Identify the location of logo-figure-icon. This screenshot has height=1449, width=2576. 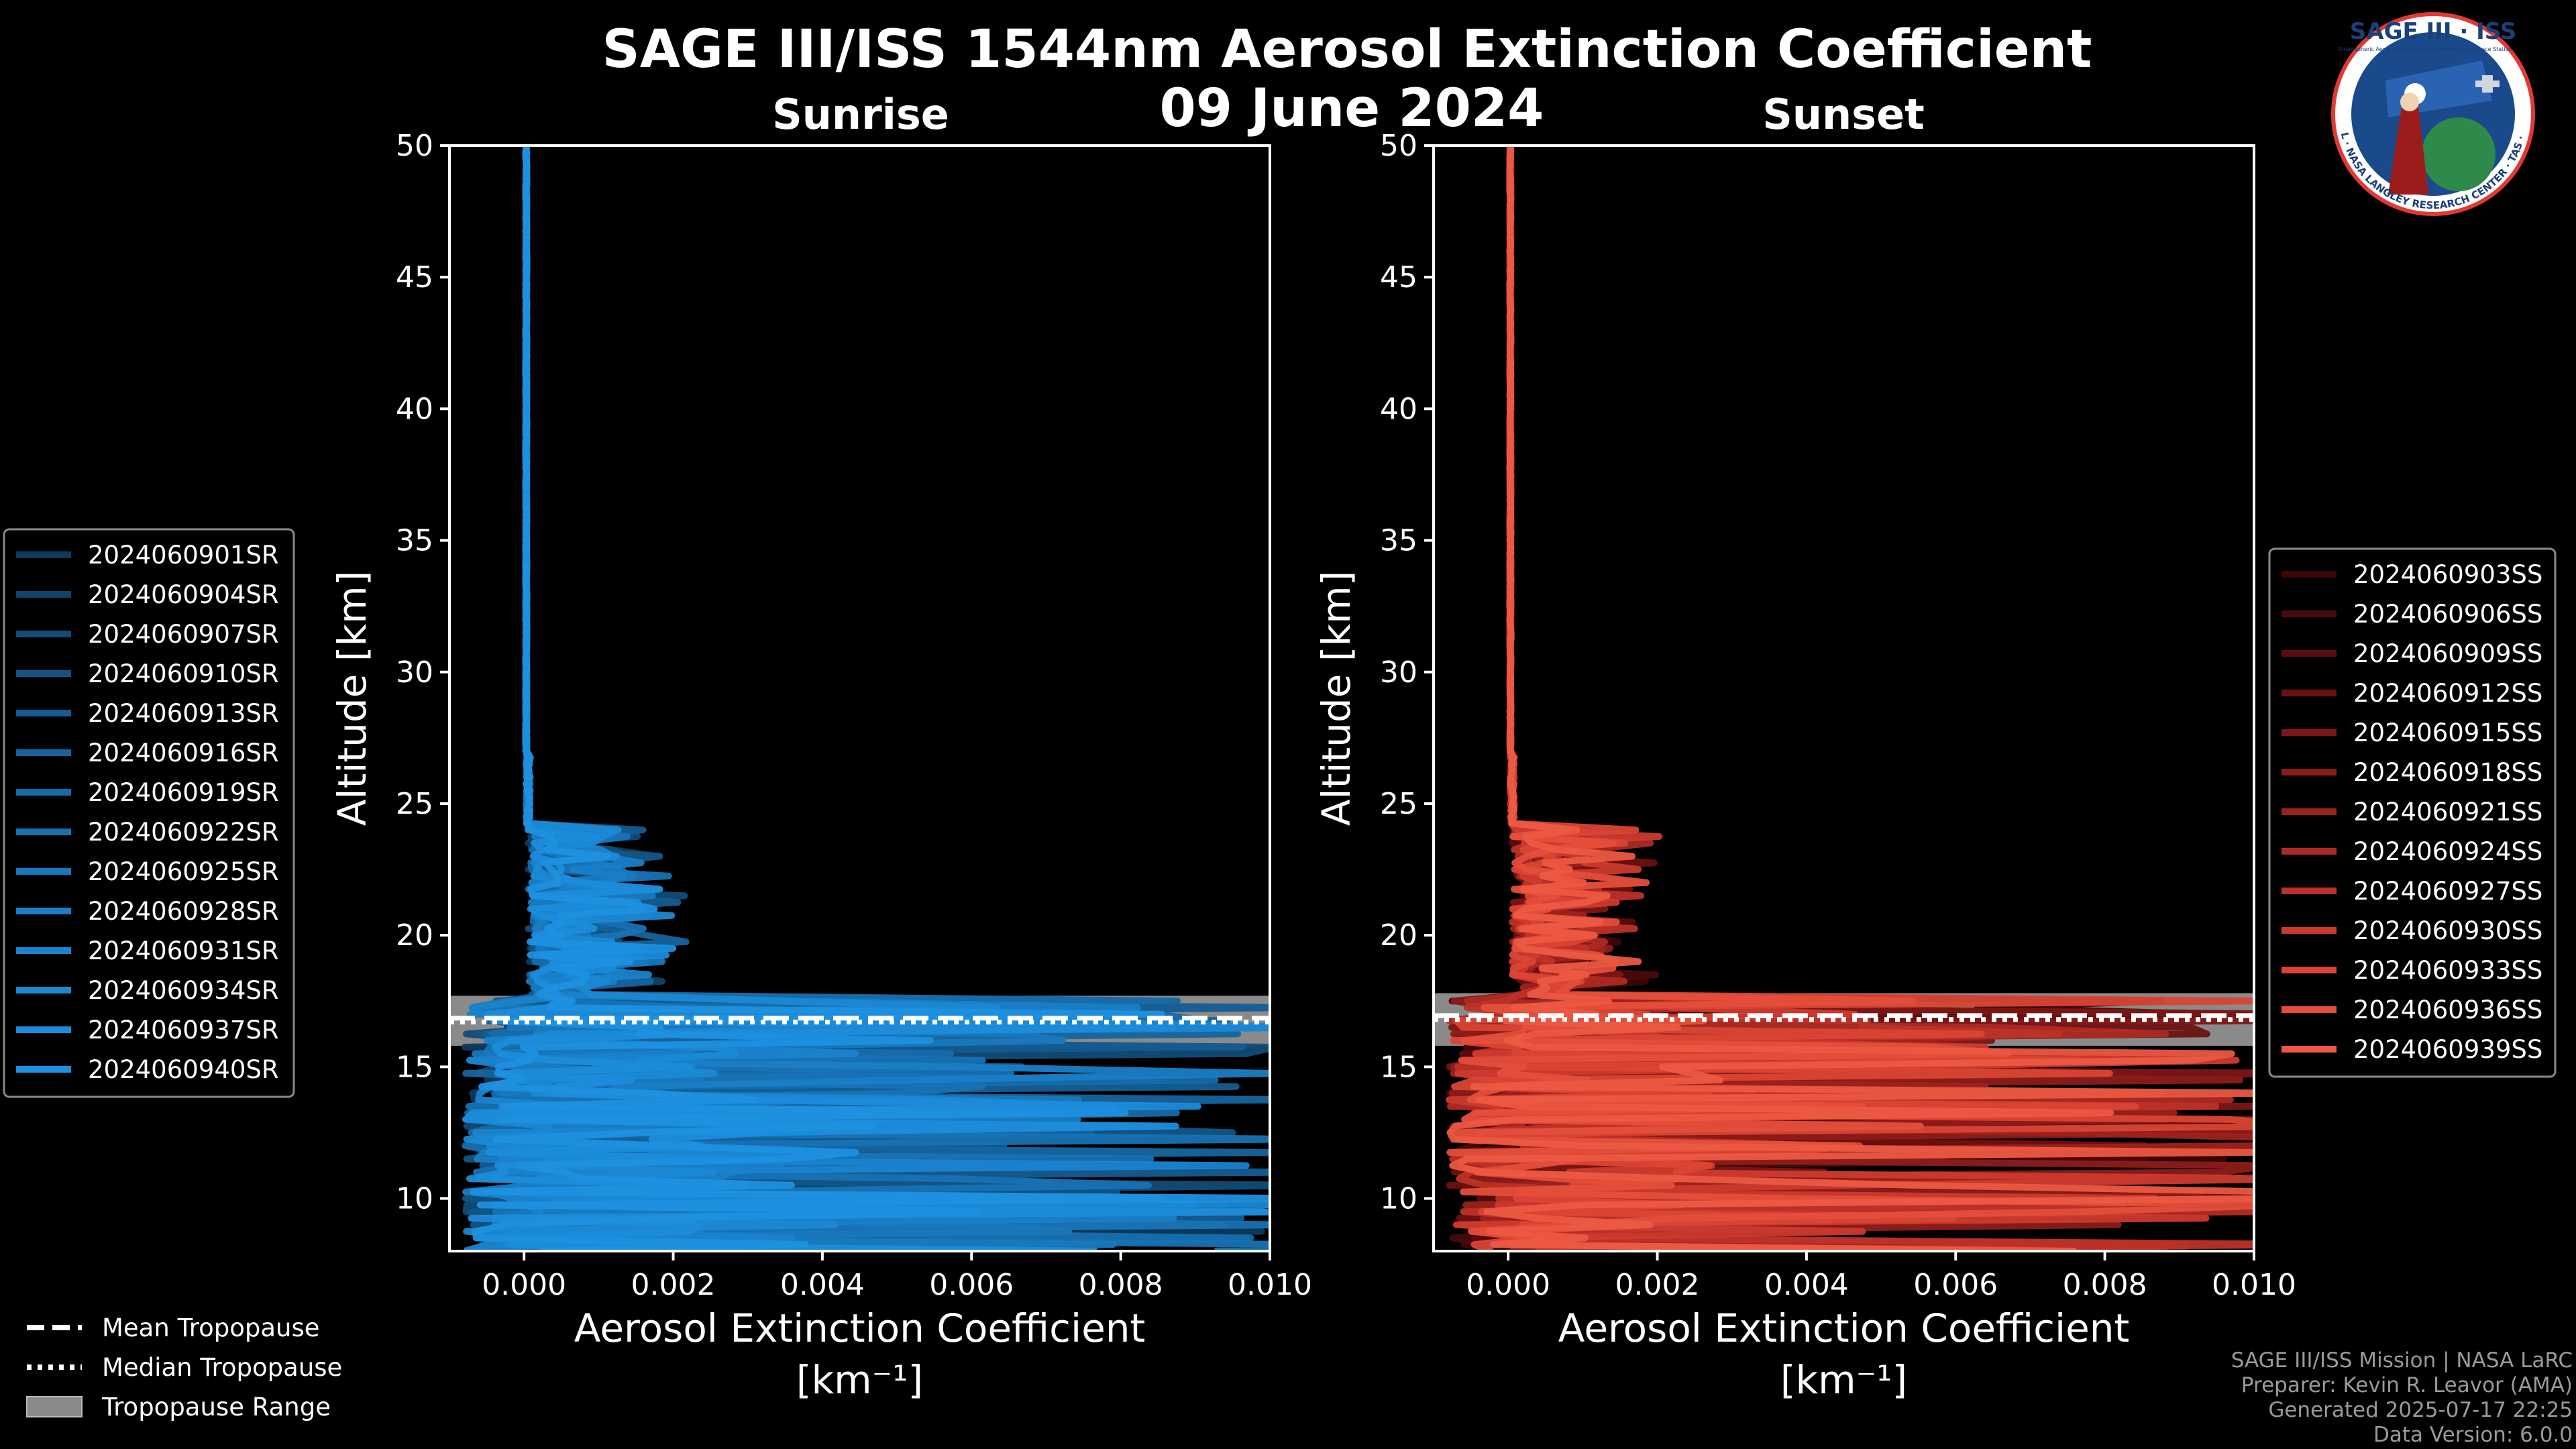
(2408, 151).